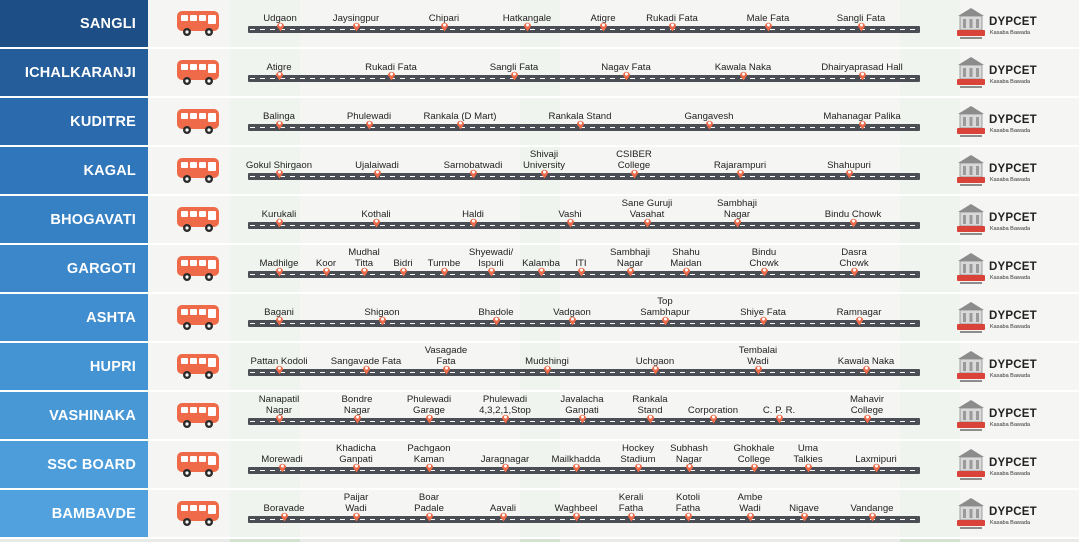 This screenshot has height=542, width=1079. What do you see at coordinates (279, 405) in the screenshot?
I see `stop-label: Nanapatil Nagar` at bounding box center [279, 405].